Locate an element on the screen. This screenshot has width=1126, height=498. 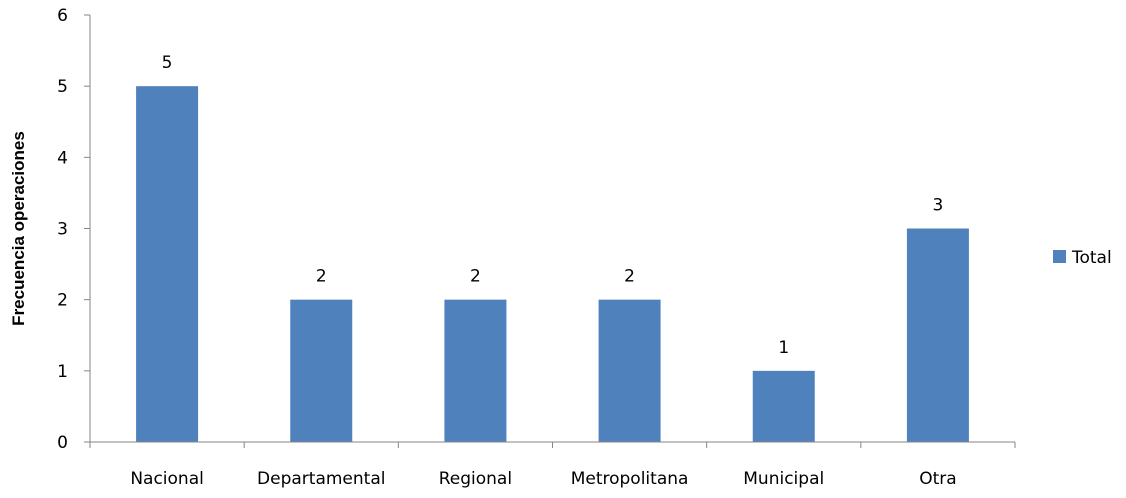
data-label: 3 is located at coordinates (938, 206).